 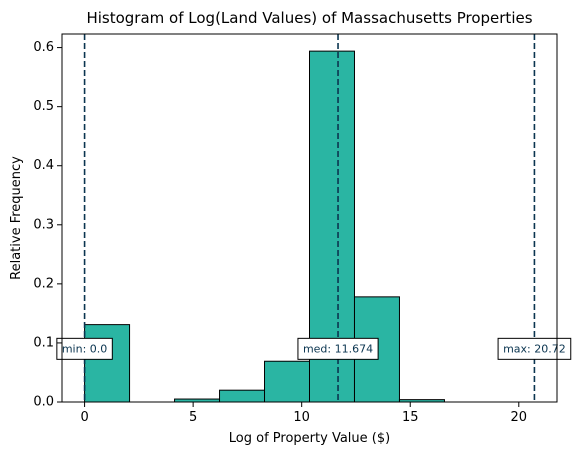 What do you see at coordinates (84, 417) in the screenshot?
I see `x-tick-label-0: 0` at bounding box center [84, 417].